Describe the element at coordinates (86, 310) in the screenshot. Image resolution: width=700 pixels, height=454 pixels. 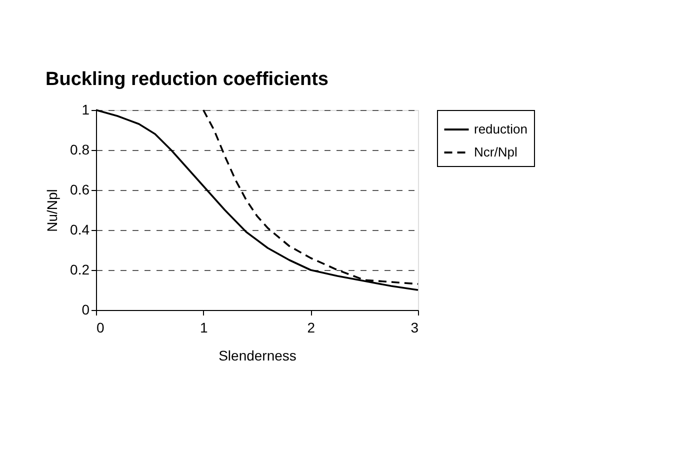
I see `y-tick-label: 0` at that location.